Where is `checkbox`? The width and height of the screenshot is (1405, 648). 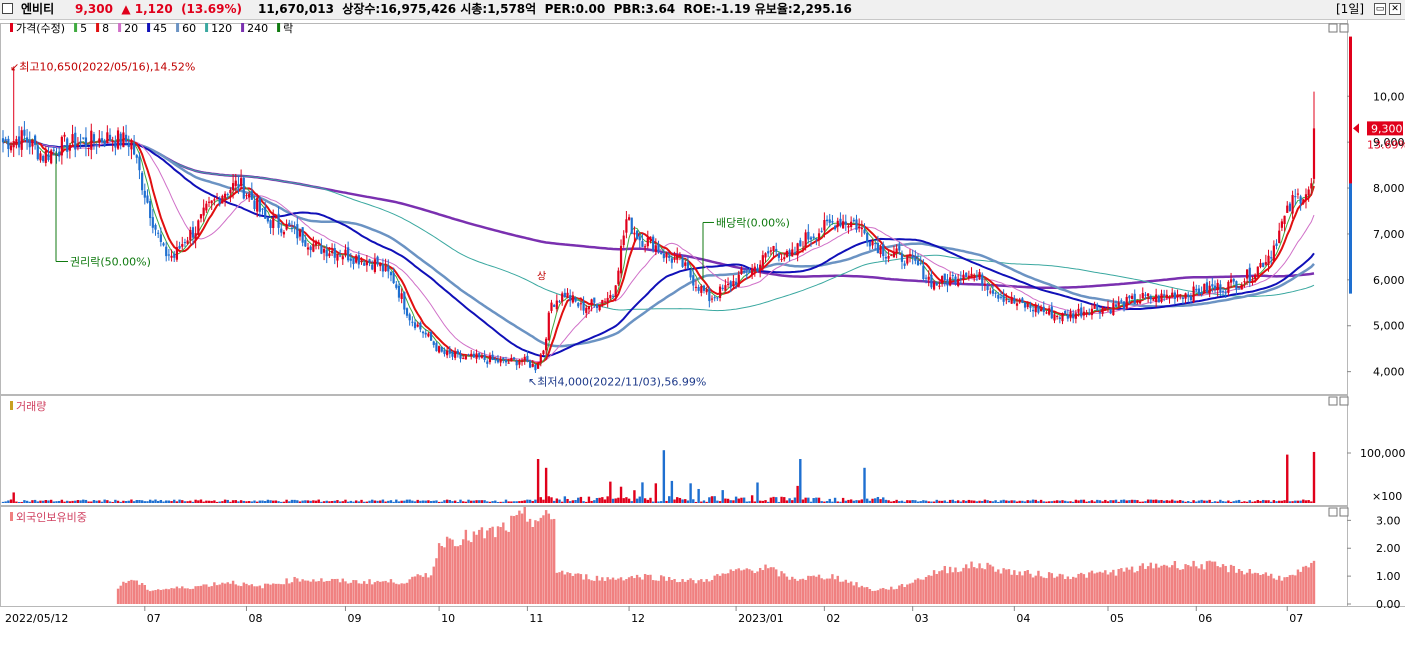
checkbox is located at coordinates (7, 8).